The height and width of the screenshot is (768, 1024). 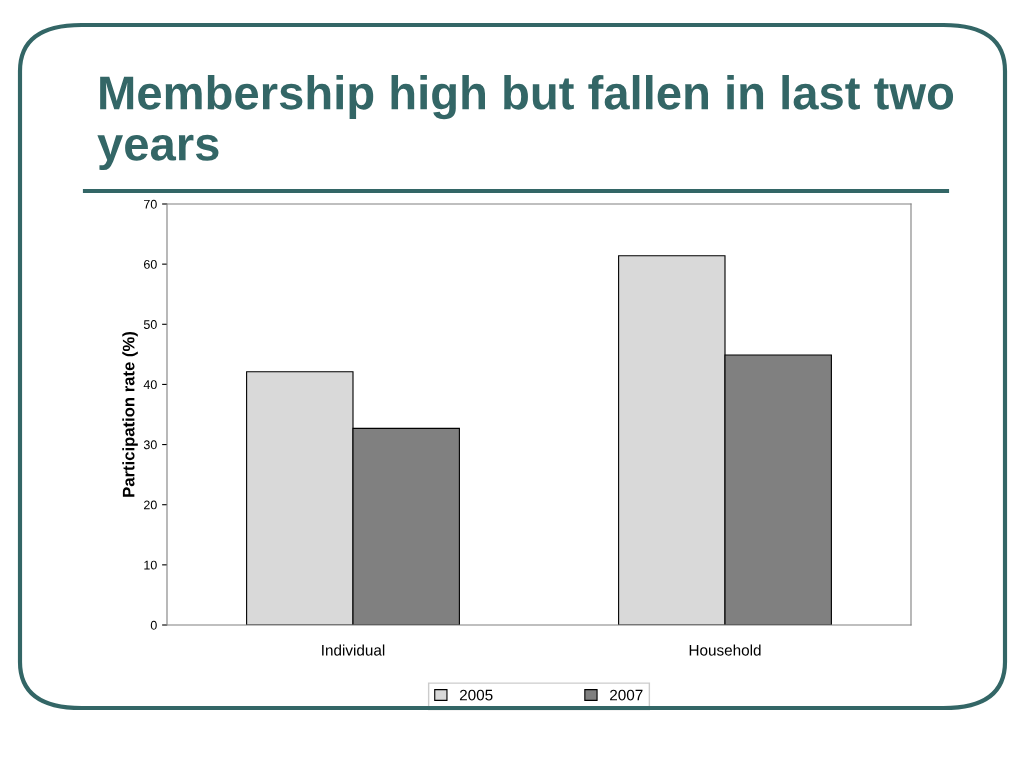 I want to click on legend-label: 2007, so click(x=626, y=695).